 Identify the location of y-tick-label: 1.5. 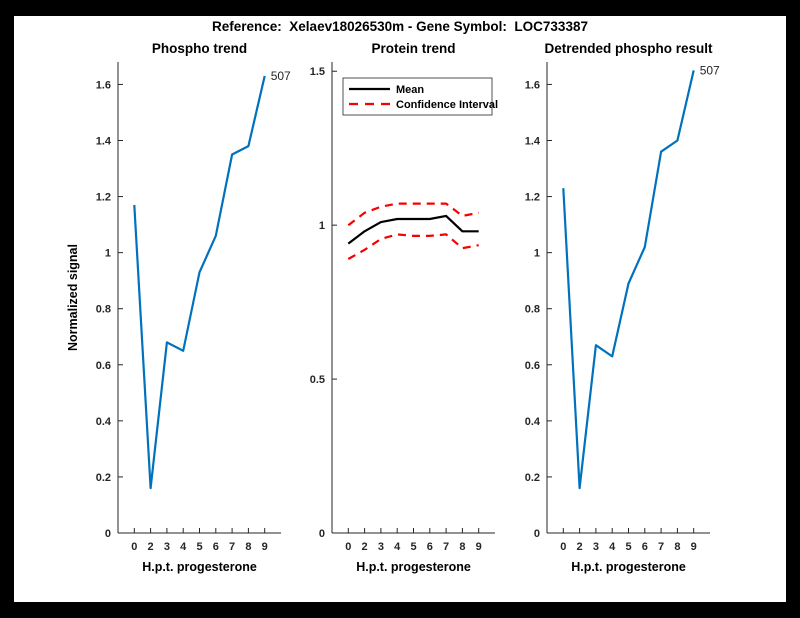
(317, 72).